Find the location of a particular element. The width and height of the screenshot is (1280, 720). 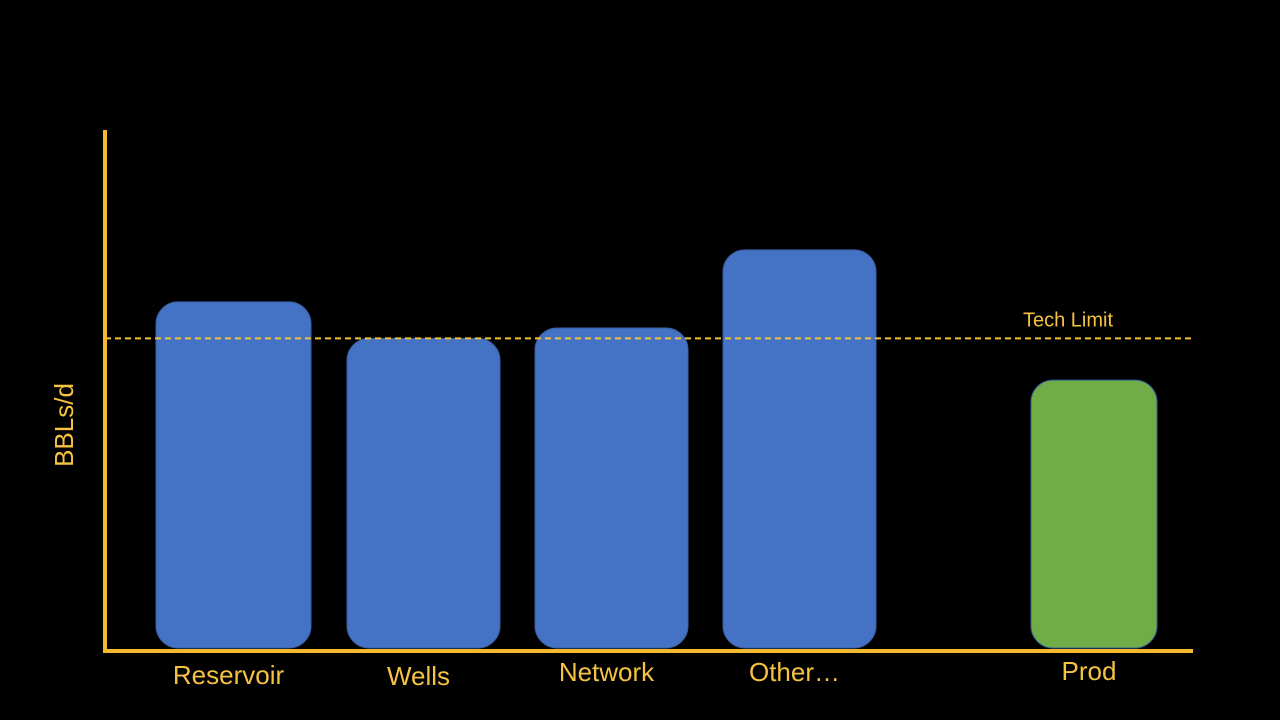

y-axis-label: BBLs/d is located at coordinates (64, 425).